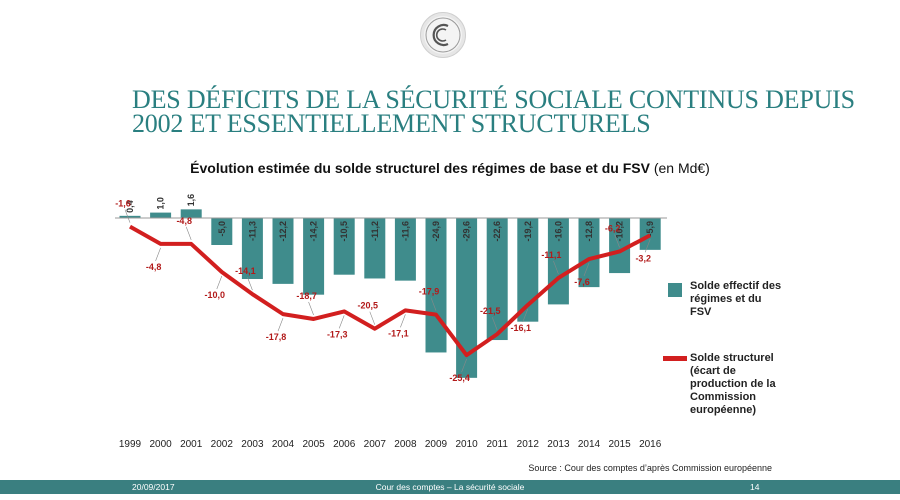 This screenshot has height=500, width=900. Describe the element at coordinates (344, 246) in the screenshot. I see `bar-2006` at that location.